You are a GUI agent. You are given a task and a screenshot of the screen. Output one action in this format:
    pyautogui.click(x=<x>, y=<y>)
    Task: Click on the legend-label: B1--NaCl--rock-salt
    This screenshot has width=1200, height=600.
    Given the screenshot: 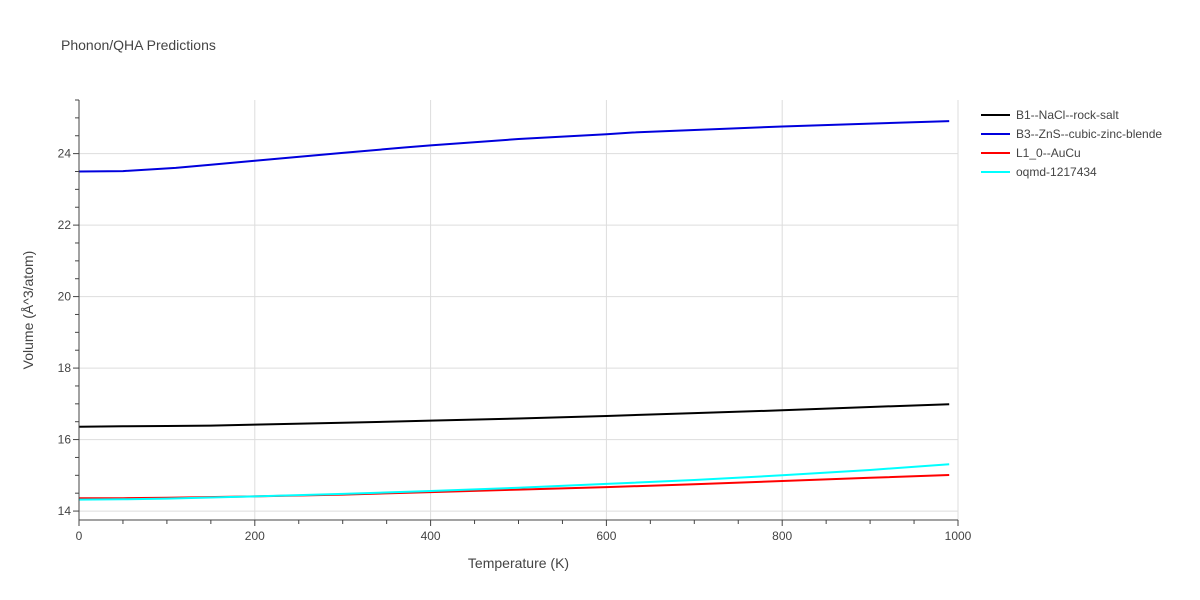 What is the action you would take?
    pyautogui.click(x=1067, y=115)
    